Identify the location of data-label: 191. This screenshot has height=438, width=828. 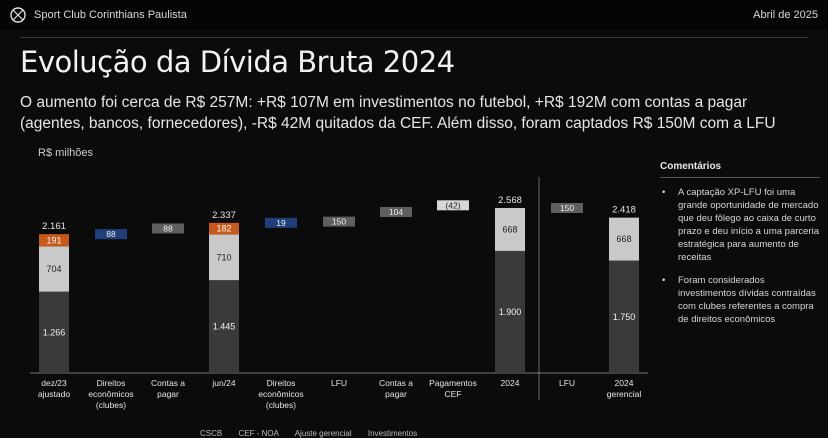
(53, 240).